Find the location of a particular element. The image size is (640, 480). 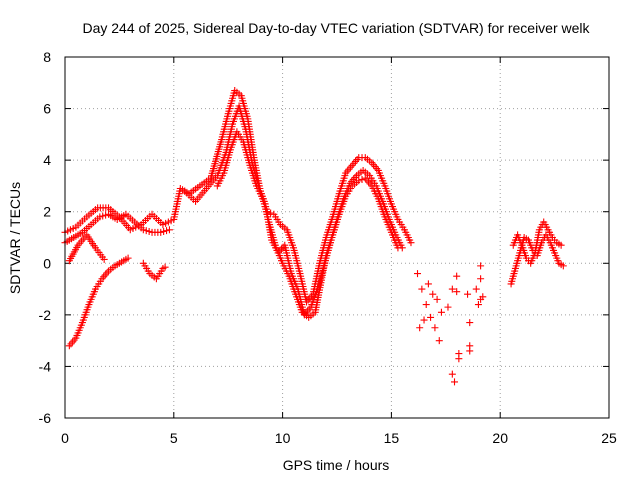

y-tick-label: -2 is located at coordinates (45, 315).